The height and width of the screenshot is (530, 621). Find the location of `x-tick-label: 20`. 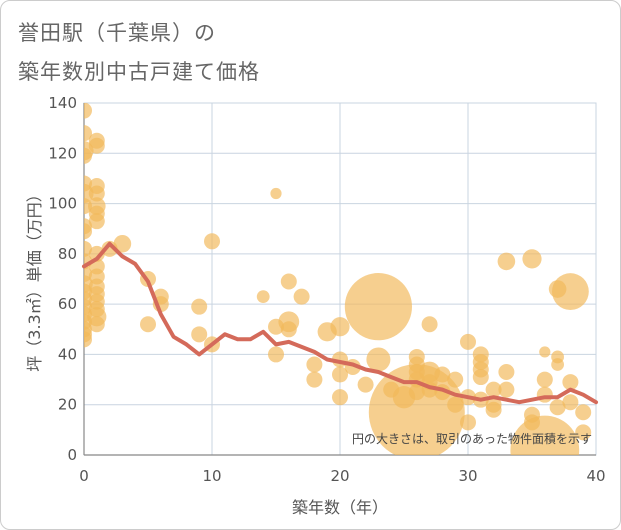

x-tick-label: 20 is located at coordinates (339, 476).